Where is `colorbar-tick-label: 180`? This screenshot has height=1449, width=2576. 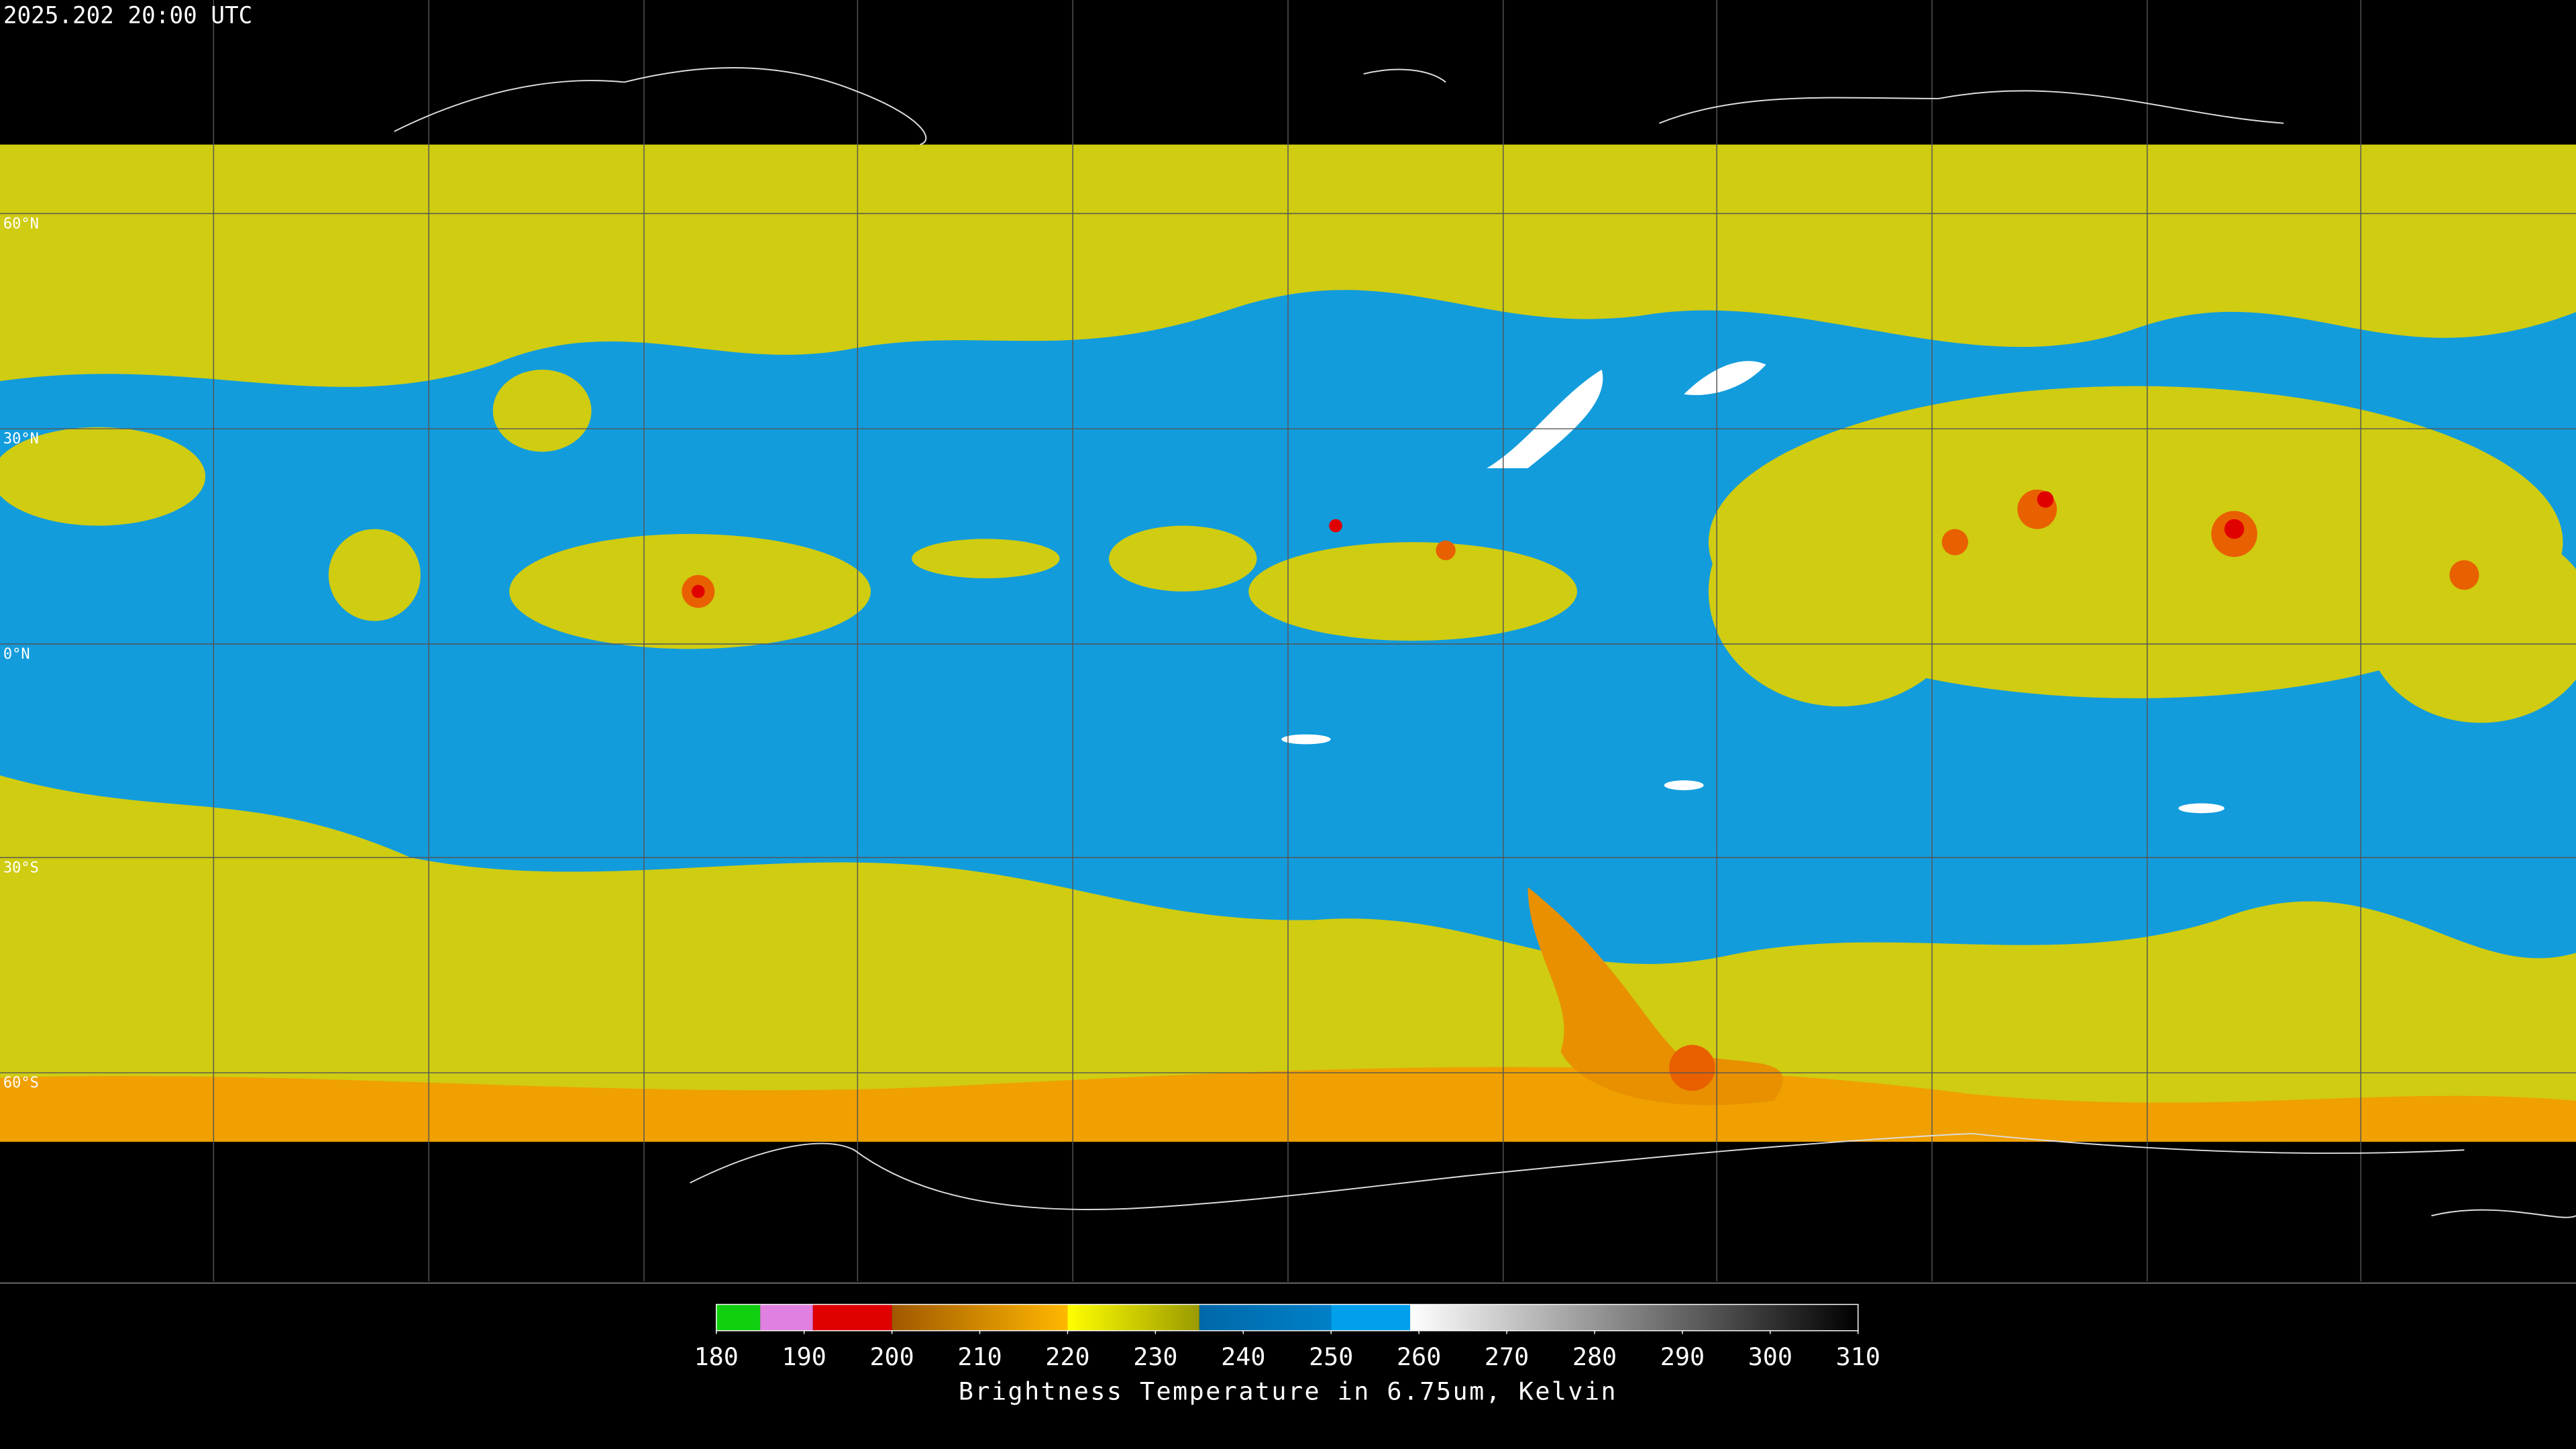
colorbar-tick-label: 180 is located at coordinates (716, 1356).